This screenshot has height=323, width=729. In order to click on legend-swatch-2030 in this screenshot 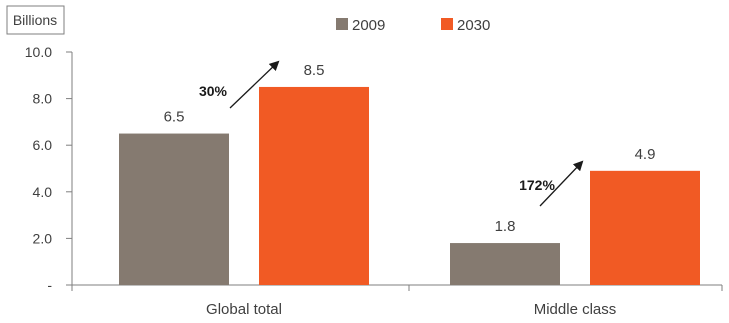, I will do `click(447, 24)`.